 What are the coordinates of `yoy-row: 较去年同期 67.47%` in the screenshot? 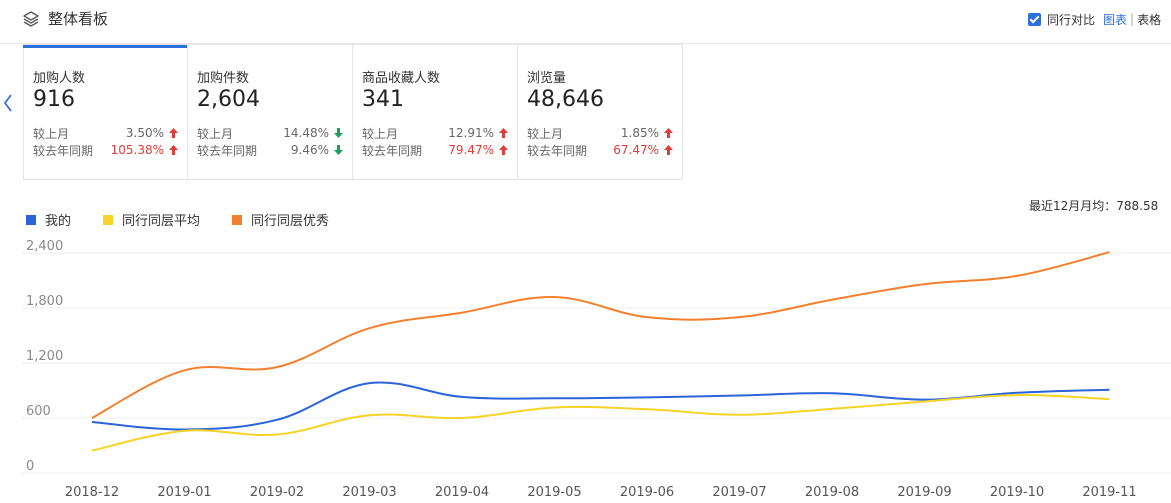 It's located at (600, 150).